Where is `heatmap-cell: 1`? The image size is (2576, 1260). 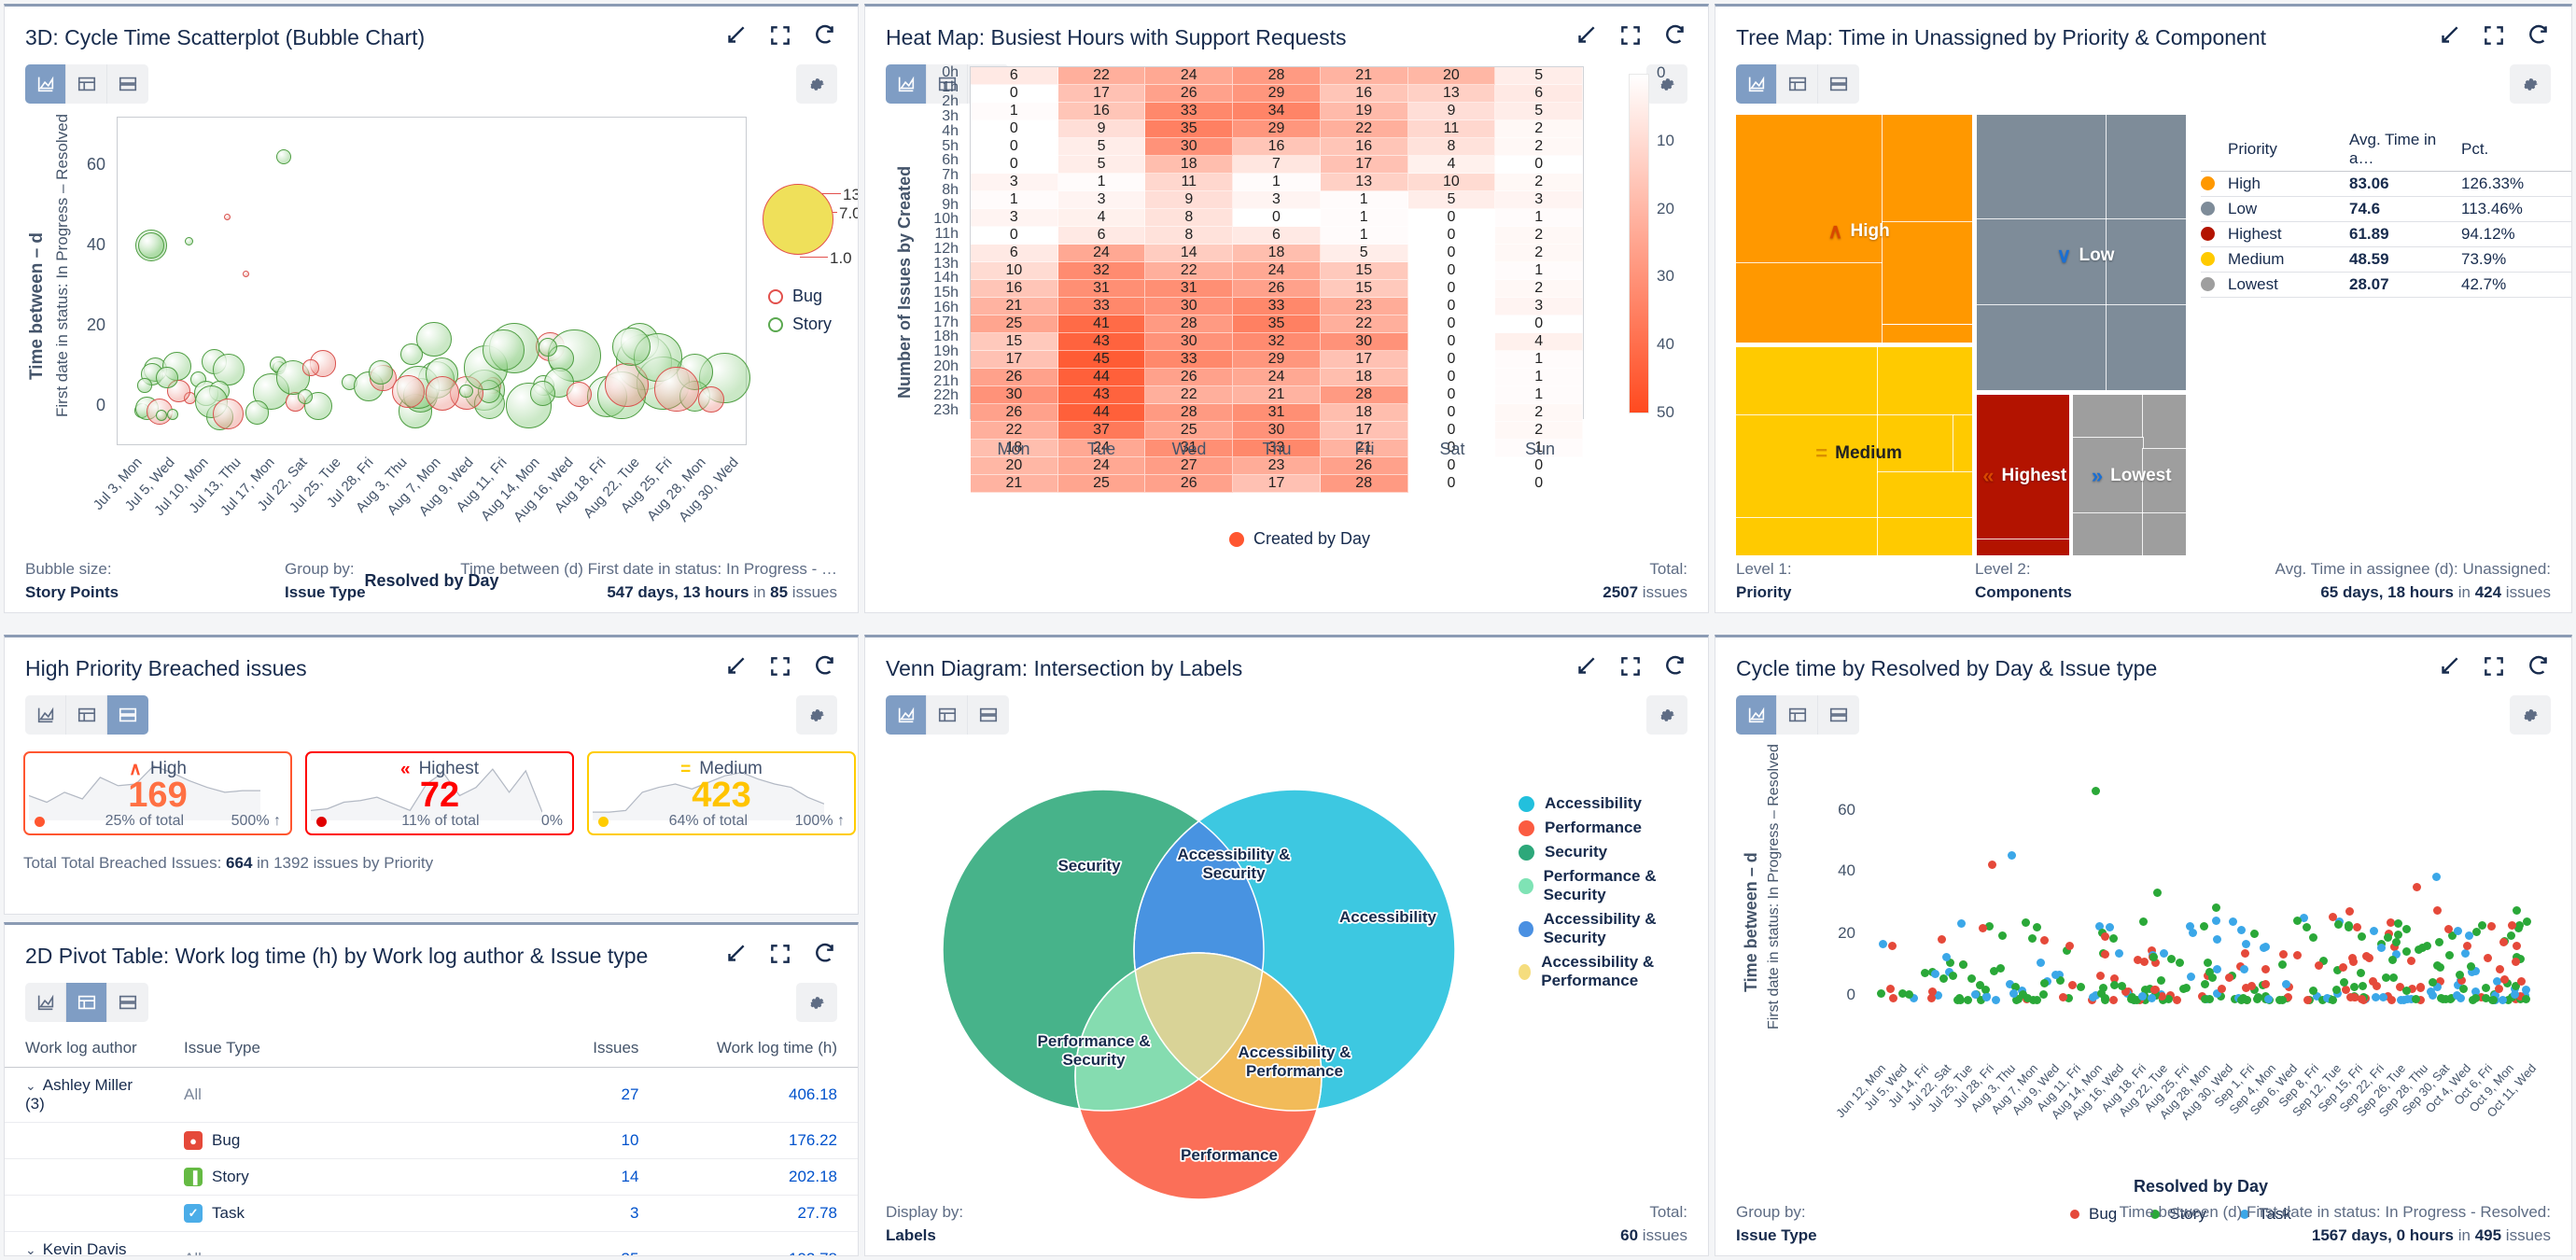 heatmap-cell: 1 is located at coordinates (1277, 182).